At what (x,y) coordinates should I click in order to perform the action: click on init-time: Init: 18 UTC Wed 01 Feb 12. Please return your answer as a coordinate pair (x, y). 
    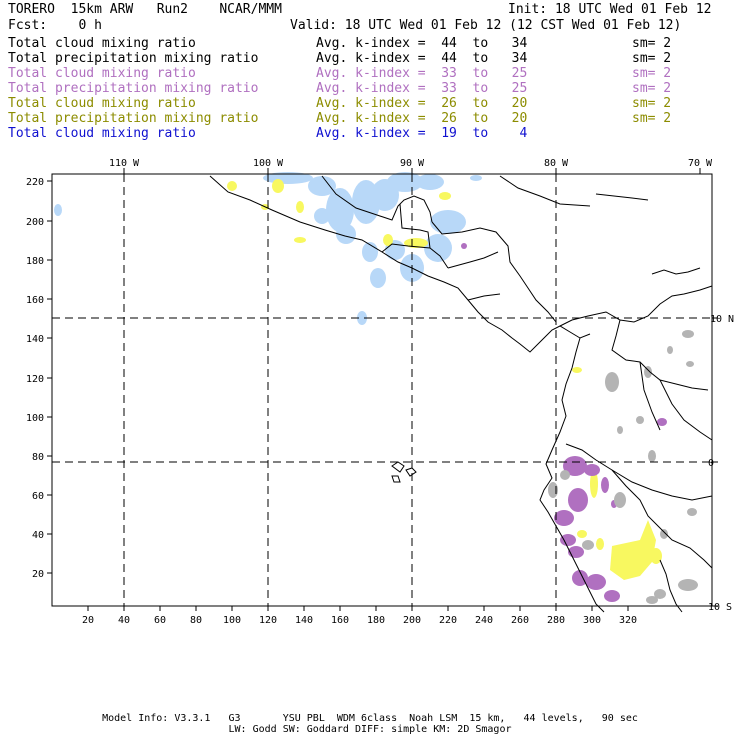
    Looking at the image, I should click on (610, 9).